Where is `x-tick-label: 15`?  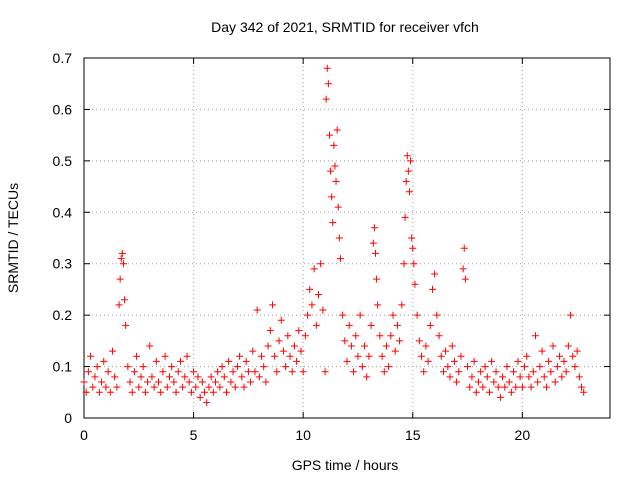 x-tick-label: 15 is located at coordinates (413, 435).